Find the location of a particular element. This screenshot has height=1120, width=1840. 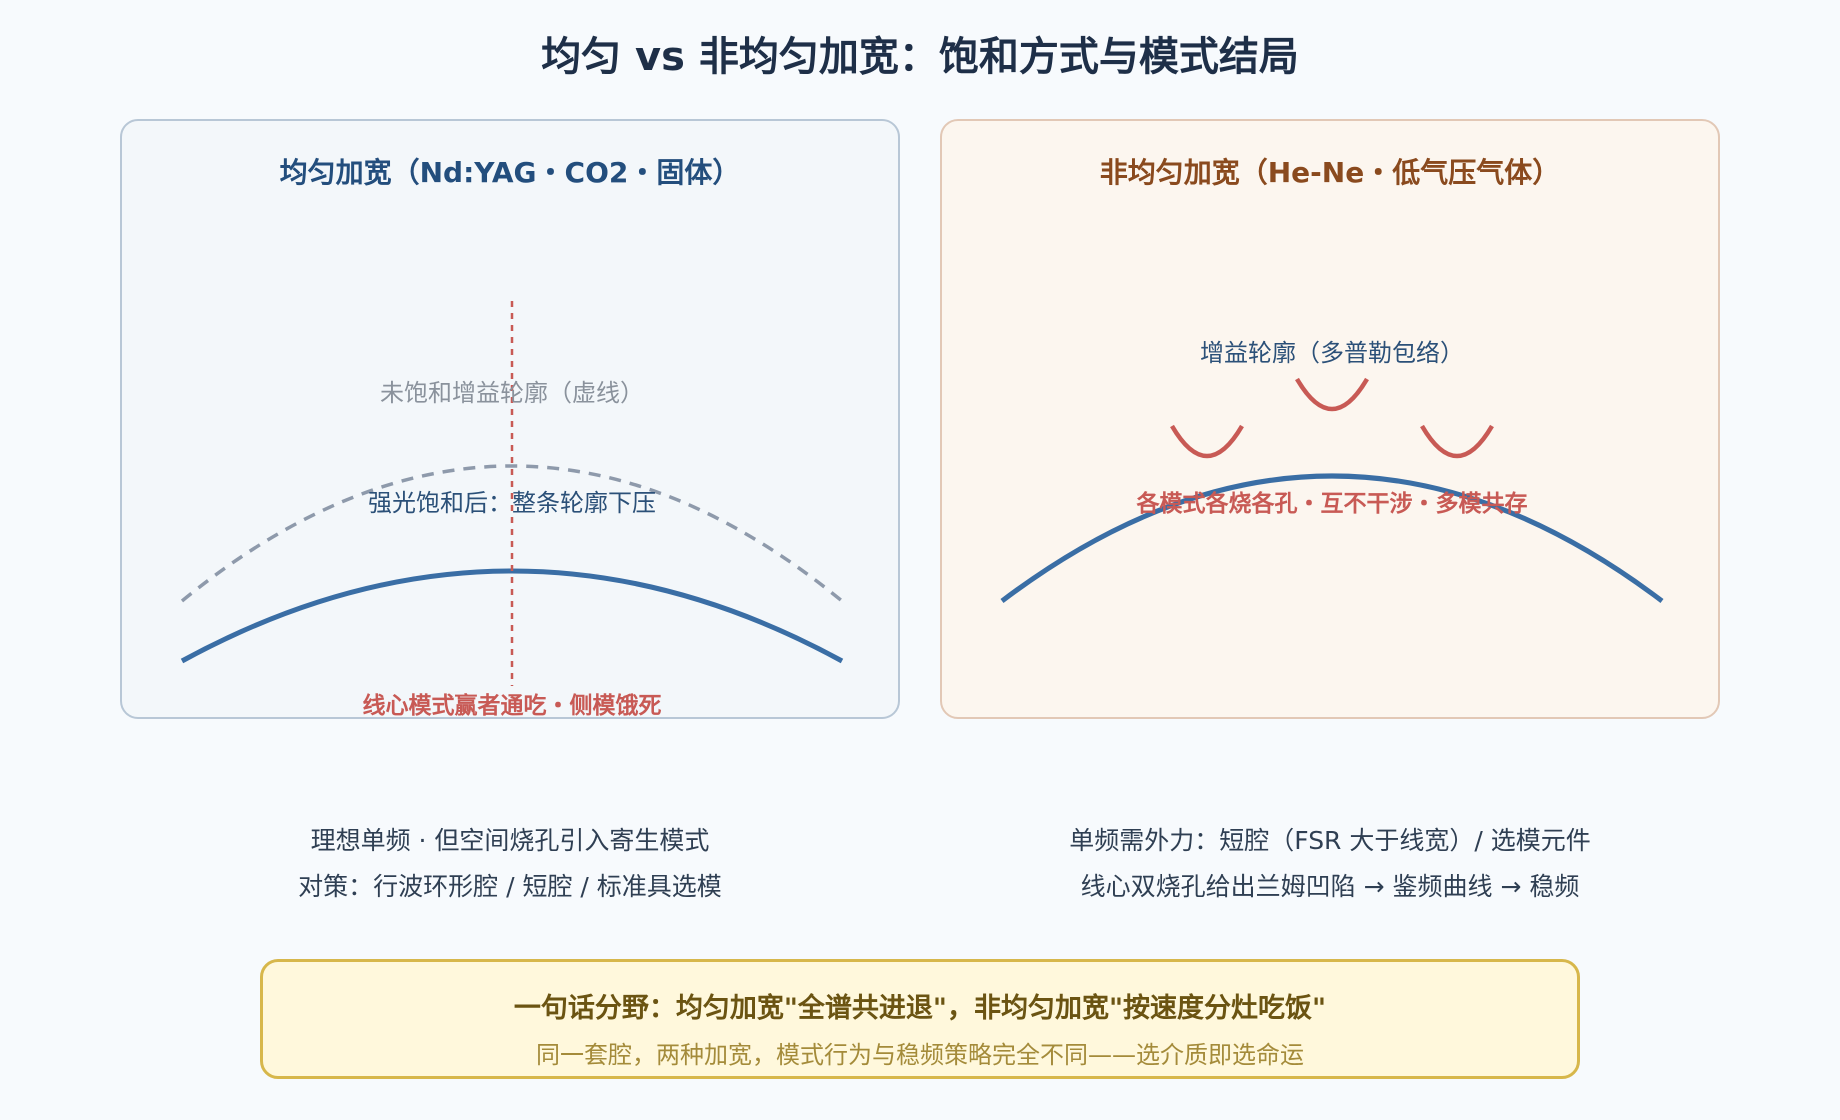

homogeneous-diagram: 未饱和增益轮廓（虚线） 强光饱和后：整条轮廓下压 线心模式赢者通吃・侧模饿死 is located at coordinates (512, 510).